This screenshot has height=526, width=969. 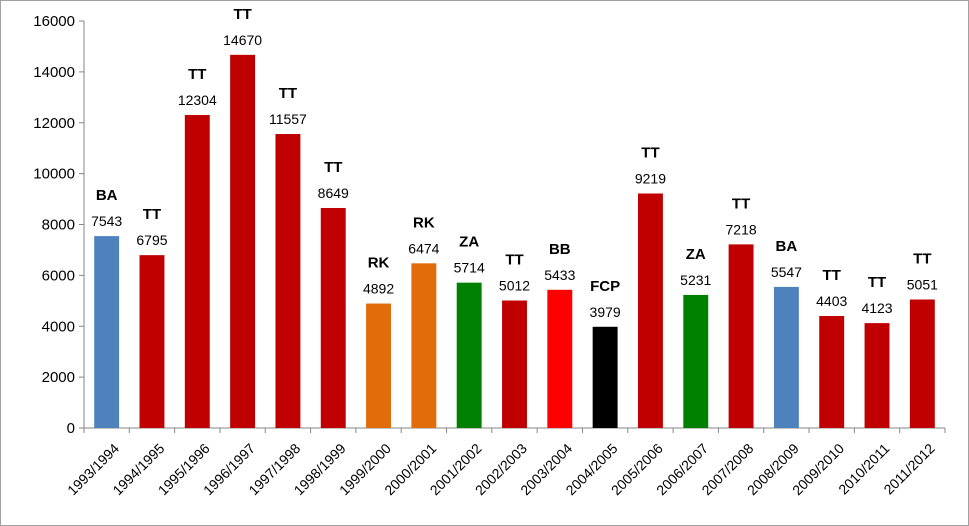 I want to click on value-label: 5714, so click(x=469, y=268).